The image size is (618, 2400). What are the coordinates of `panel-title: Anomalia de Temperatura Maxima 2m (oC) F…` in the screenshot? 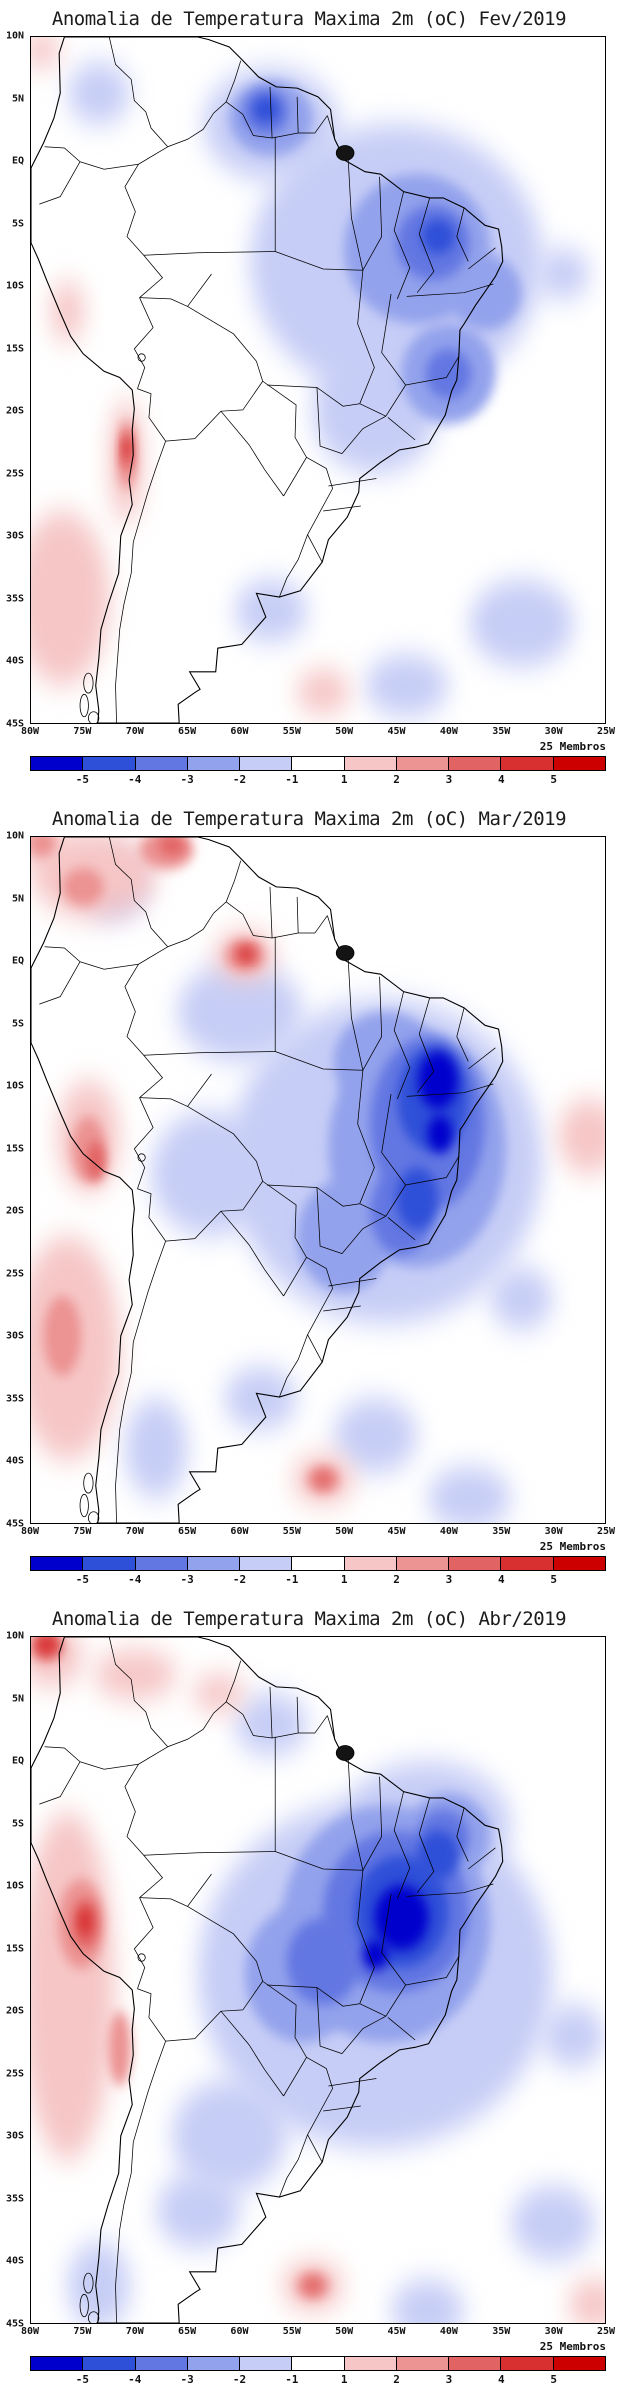 It's located at (309, 19).